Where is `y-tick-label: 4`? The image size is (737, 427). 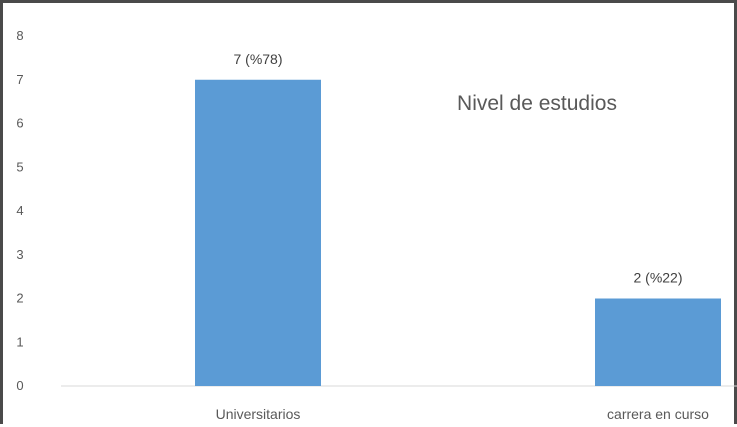
y-tick-label: 4 is located at coordinates (19, 210).